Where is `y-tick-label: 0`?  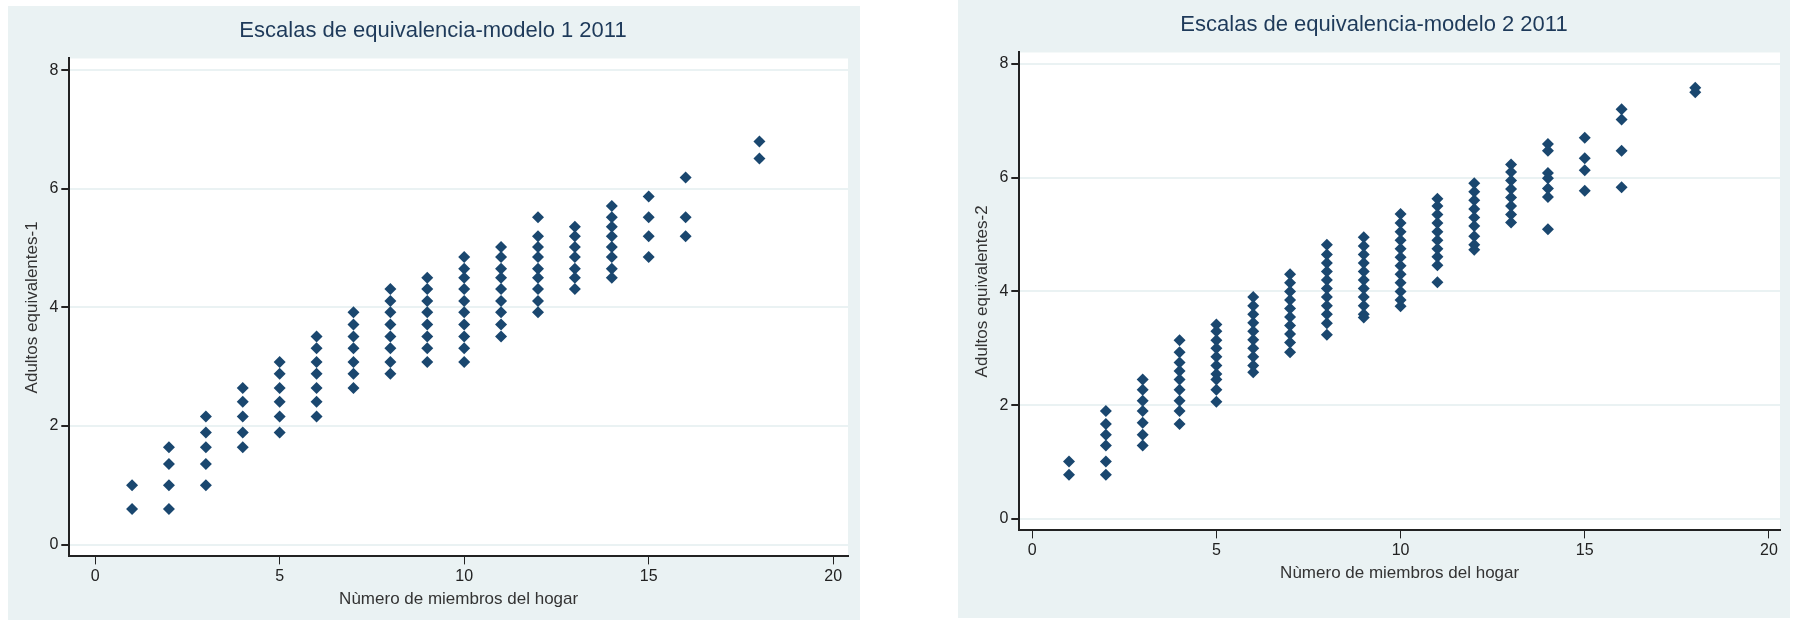
y-tick-label: 0 is located at coordinates (1004, 518).